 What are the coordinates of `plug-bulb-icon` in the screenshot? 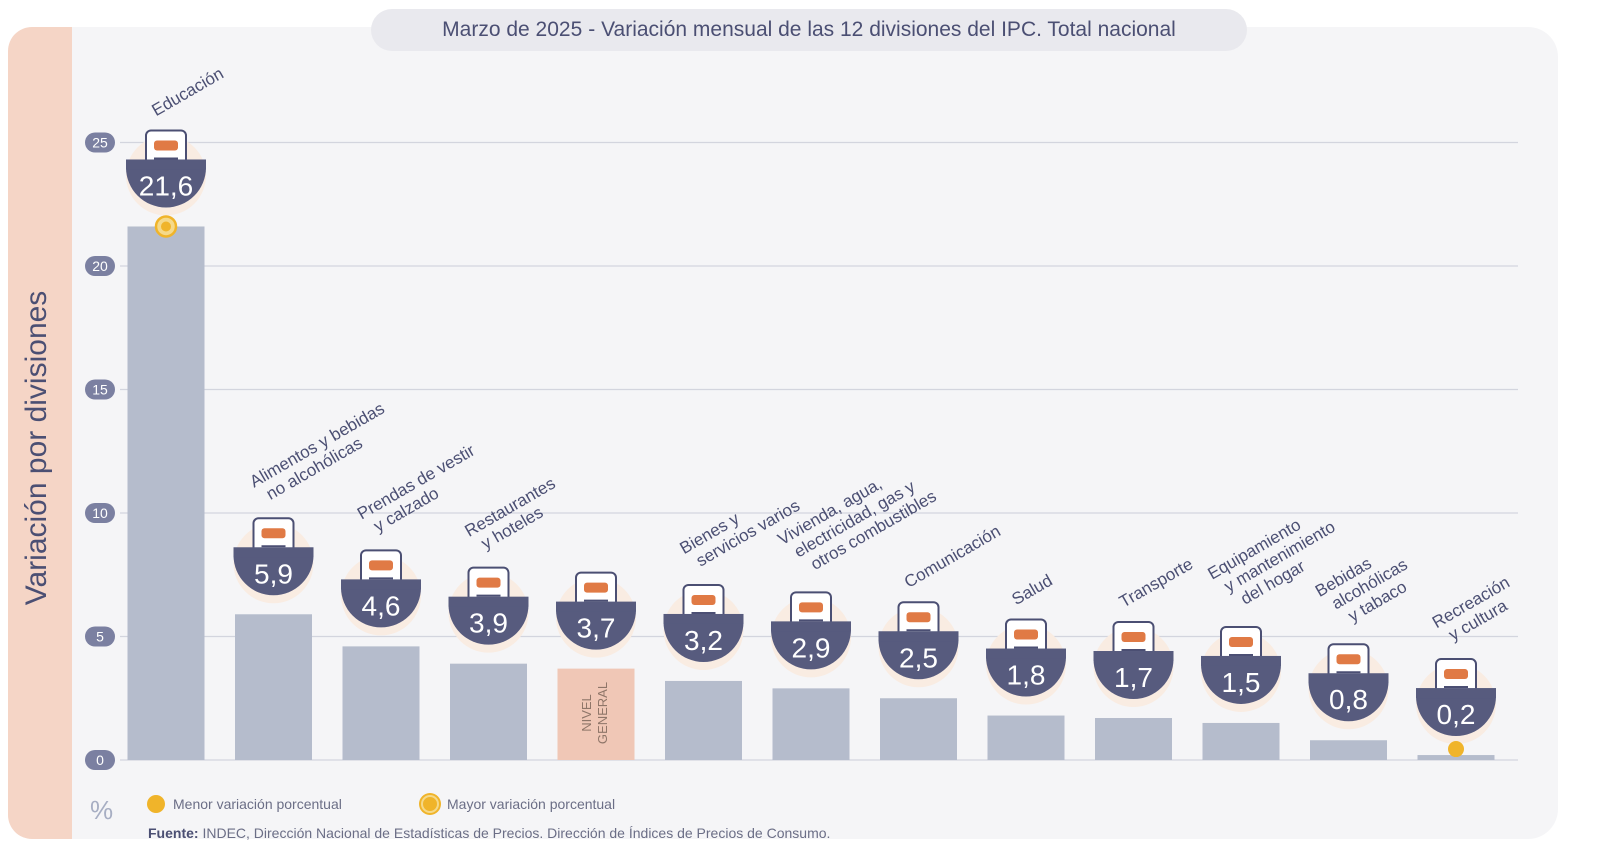 It's located at (811, 634).